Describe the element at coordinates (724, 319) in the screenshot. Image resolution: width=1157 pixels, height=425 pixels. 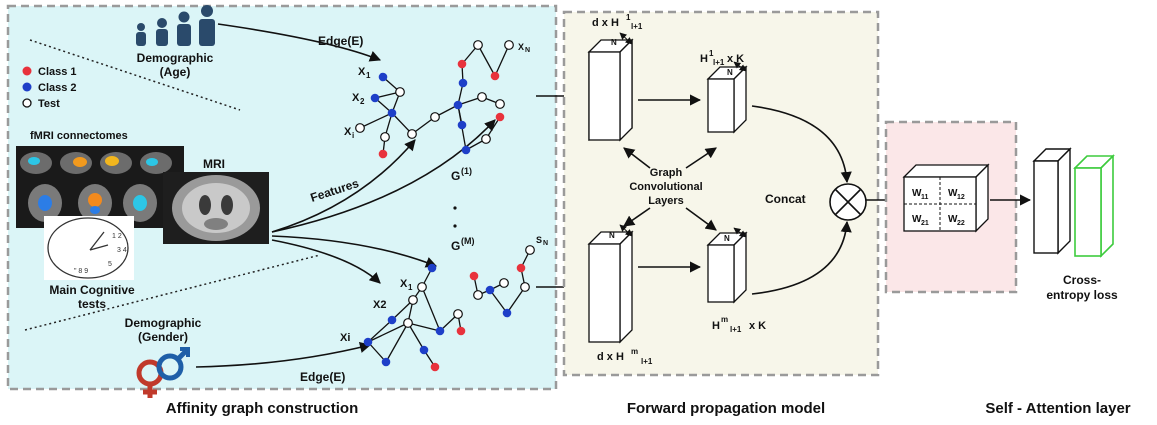
I see `bottom-out-sup: m` at that location.